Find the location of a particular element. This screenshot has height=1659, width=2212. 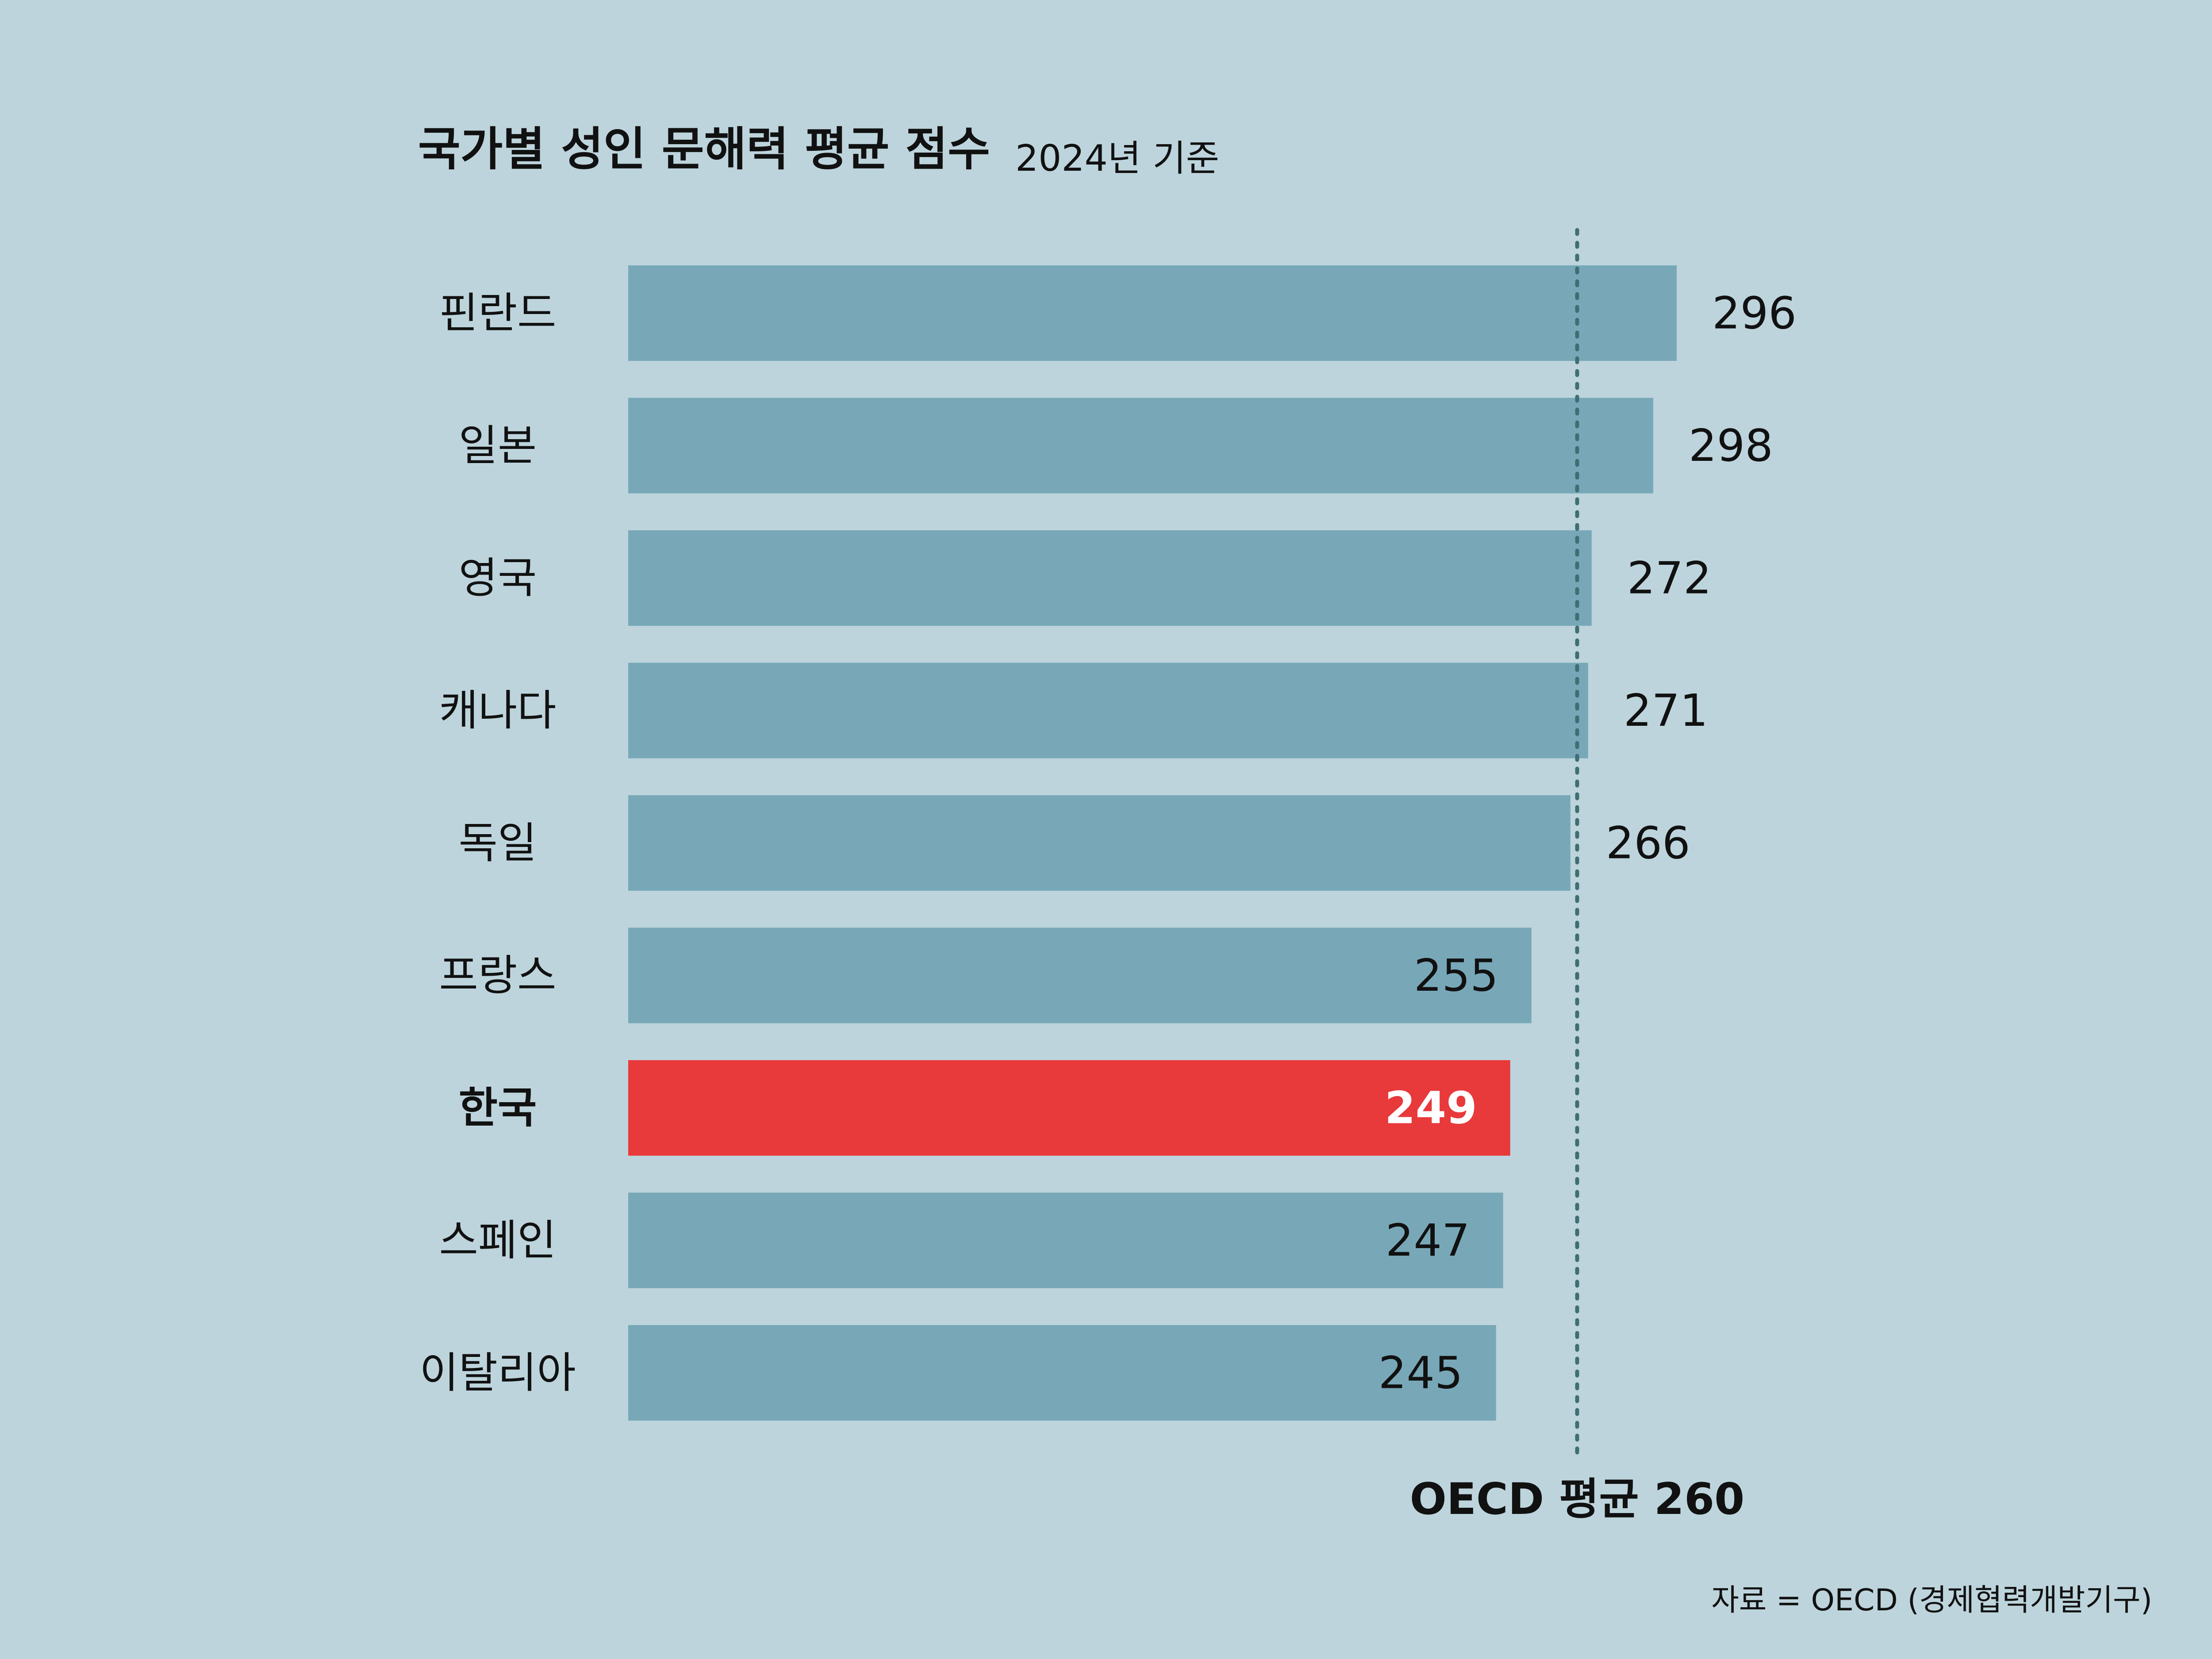

source-note: 자료 = OECD (경제협력개발기구) is located at coordinates (1931, 1600).